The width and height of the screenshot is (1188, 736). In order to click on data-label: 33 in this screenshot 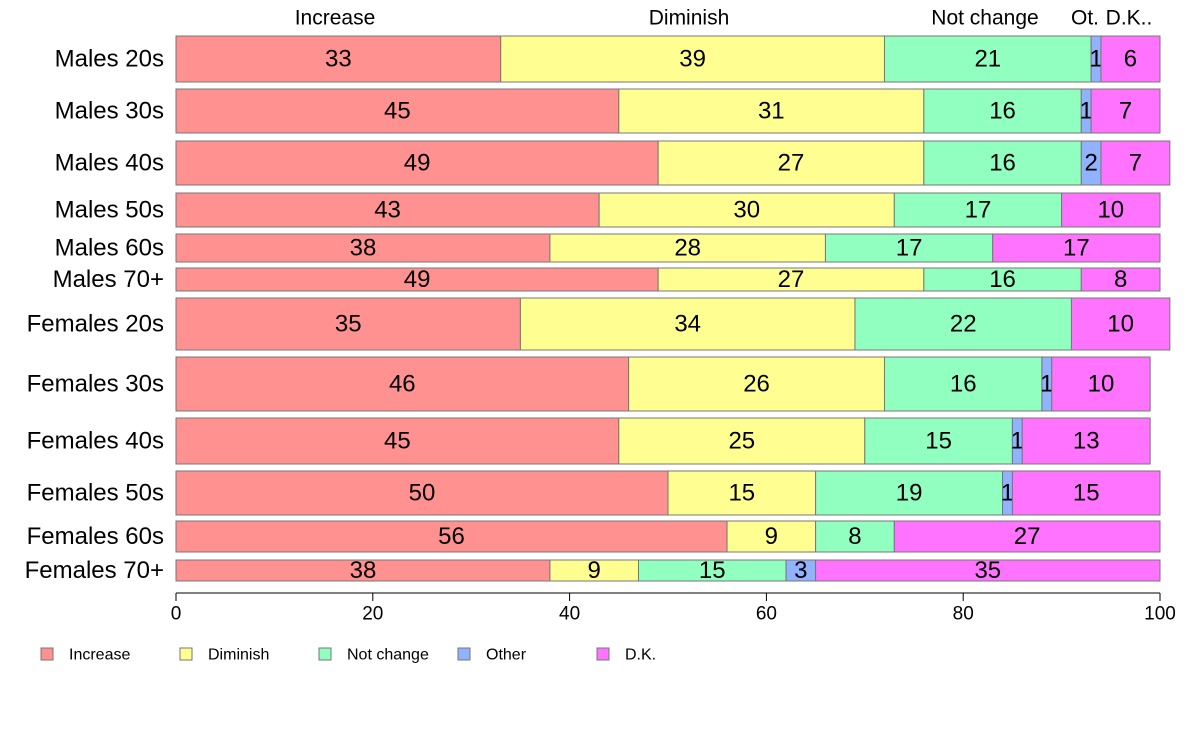, I will do `click(338, 59)`.